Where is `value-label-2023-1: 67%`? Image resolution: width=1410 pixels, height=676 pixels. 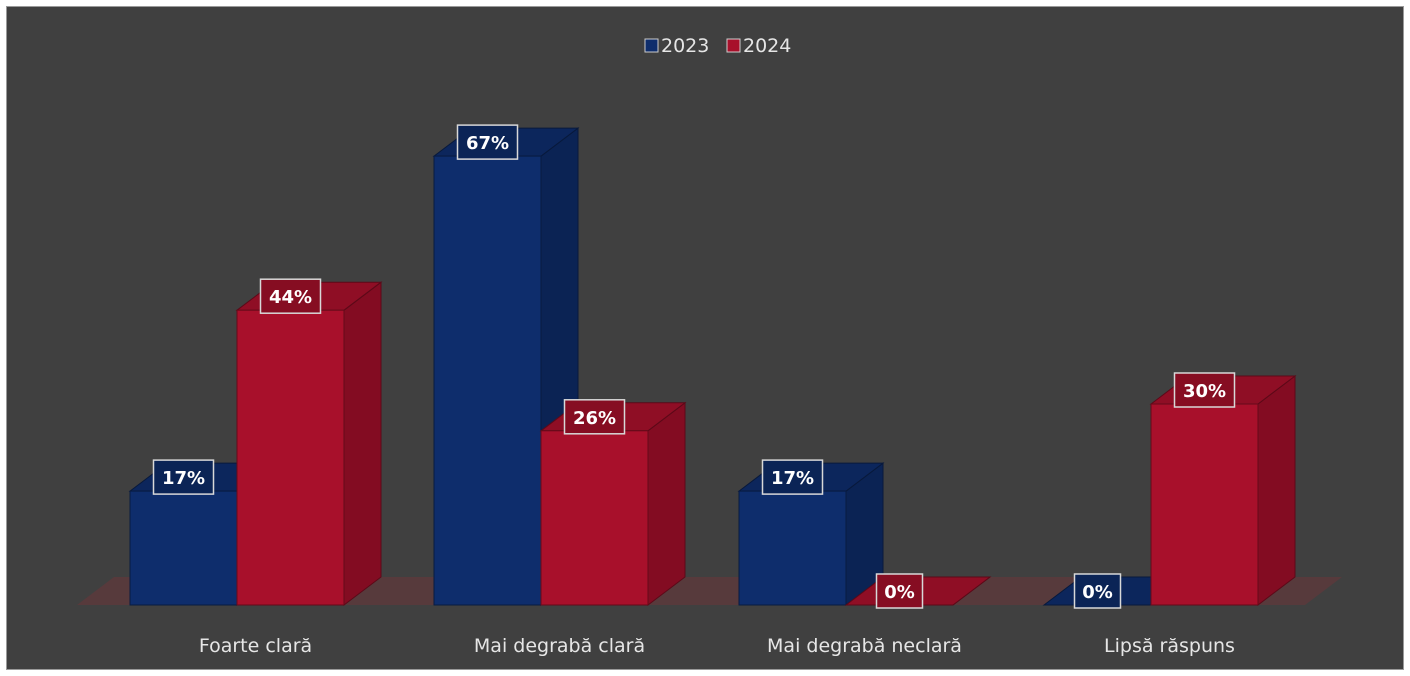 value-label-2023-1: 67% is located at coordinates (487, 142).